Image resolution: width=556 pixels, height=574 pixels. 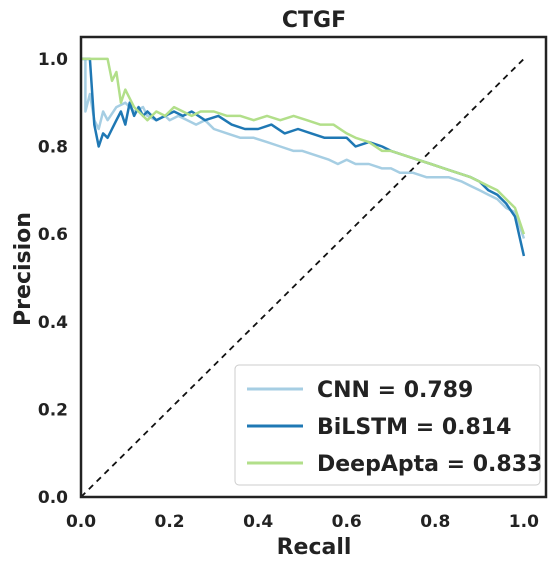 What do you see at coordinates (435, 522) in the screenshot?
I see `x-tick-label: 0.8` at bounding box center [435, 522].